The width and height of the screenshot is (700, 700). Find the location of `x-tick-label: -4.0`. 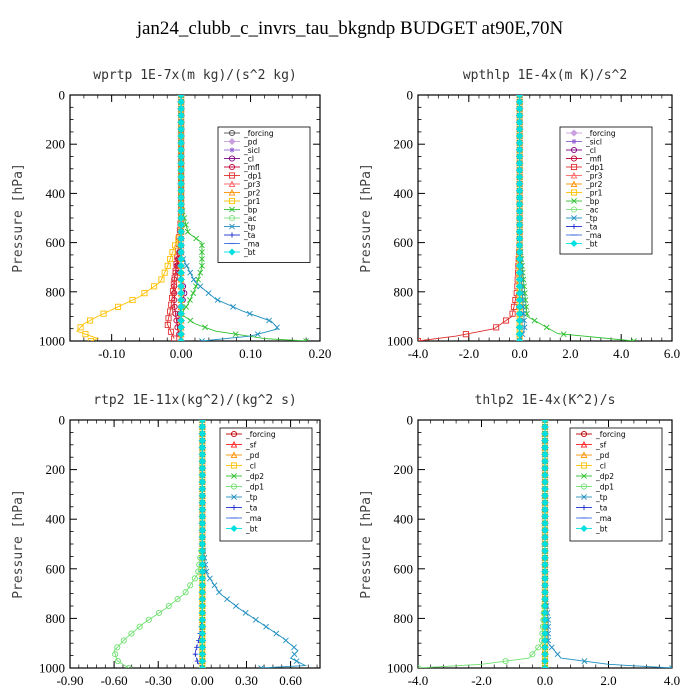

x-tick-label: -4.0 is located at coordinates (418, 680).